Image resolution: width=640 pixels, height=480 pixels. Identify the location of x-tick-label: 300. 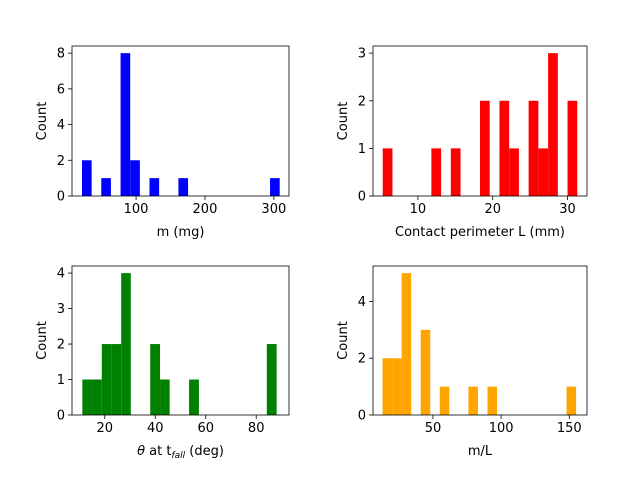
(273, 209).